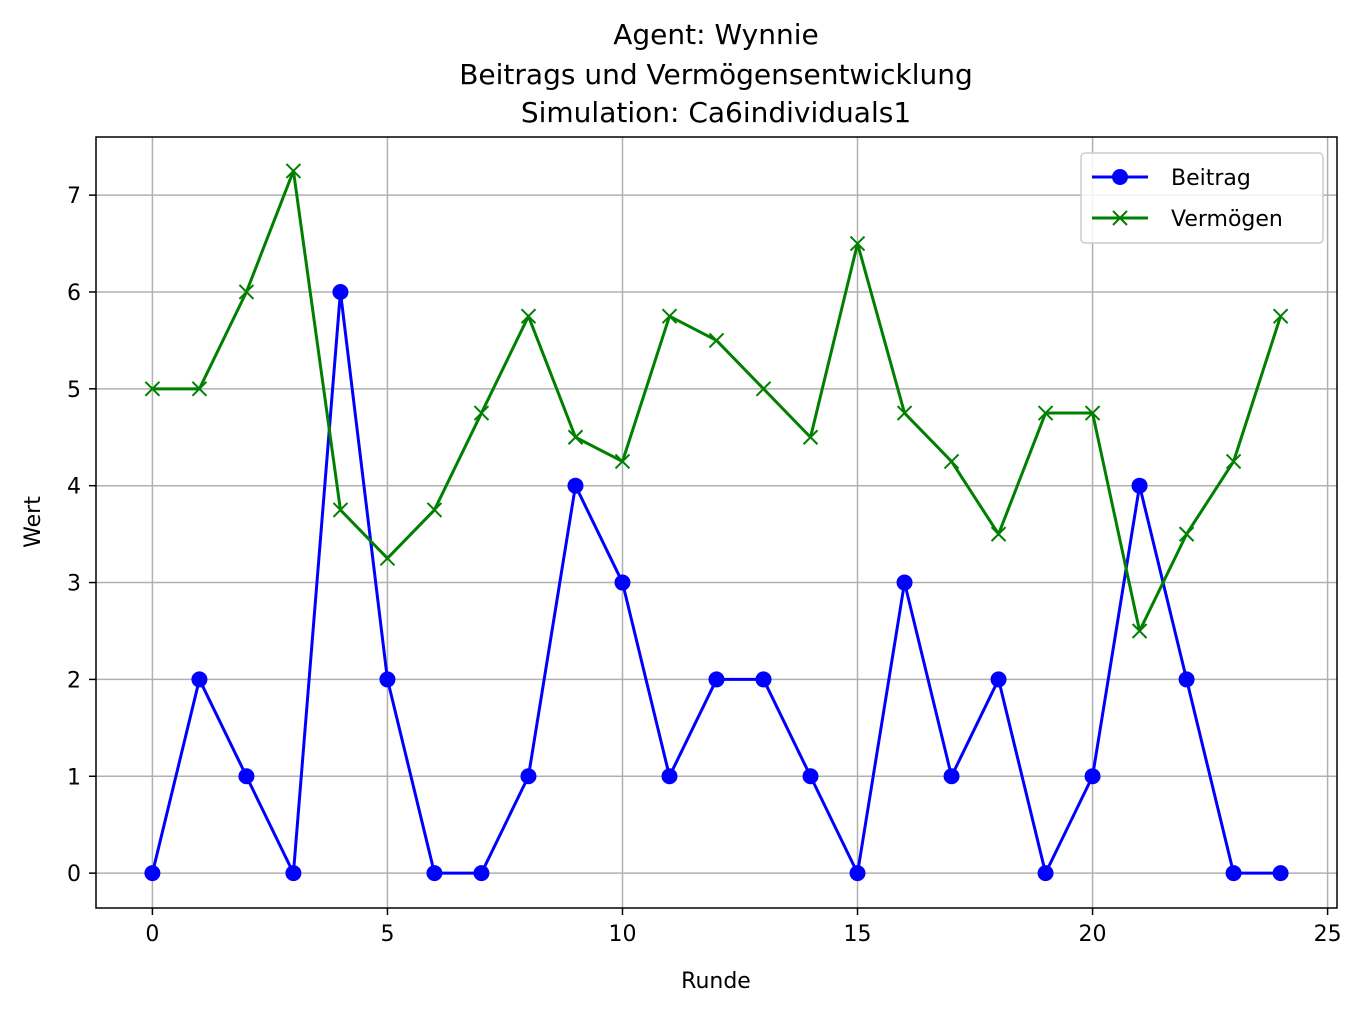  What do you see at coordinates (74, 874) in the screenshot?
I see `y-tick-label: 0` at bounding box center [74, 874].